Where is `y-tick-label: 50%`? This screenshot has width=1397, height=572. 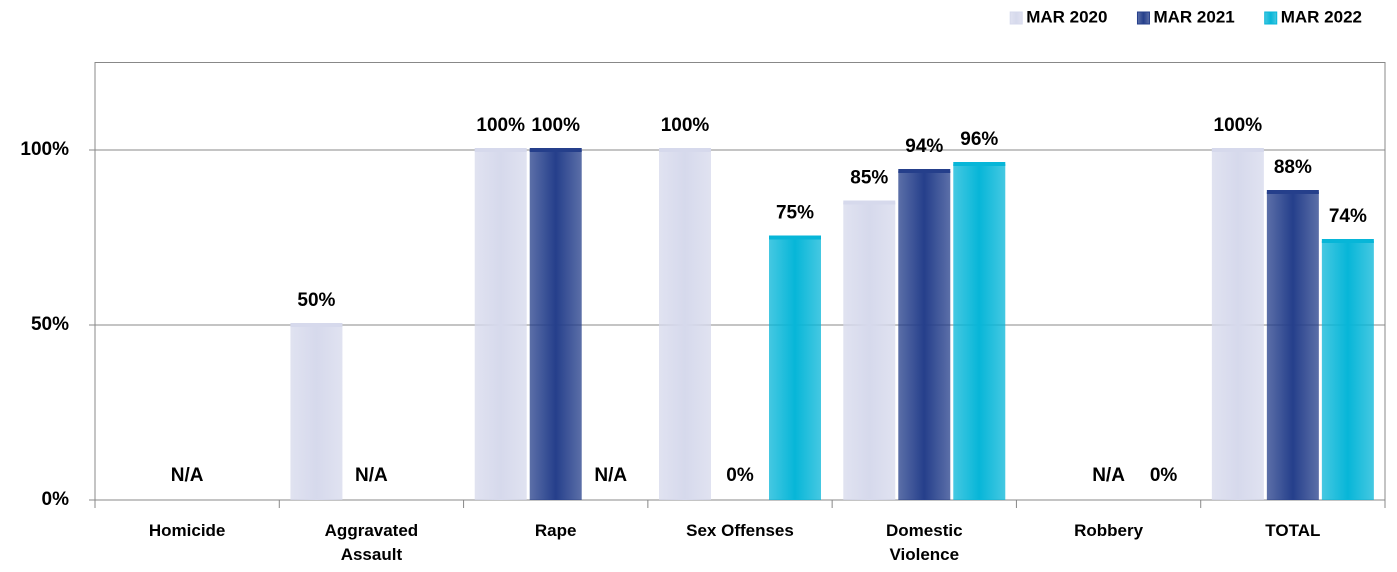 y-tick-label: 50% is located at coordinates (50, 324).